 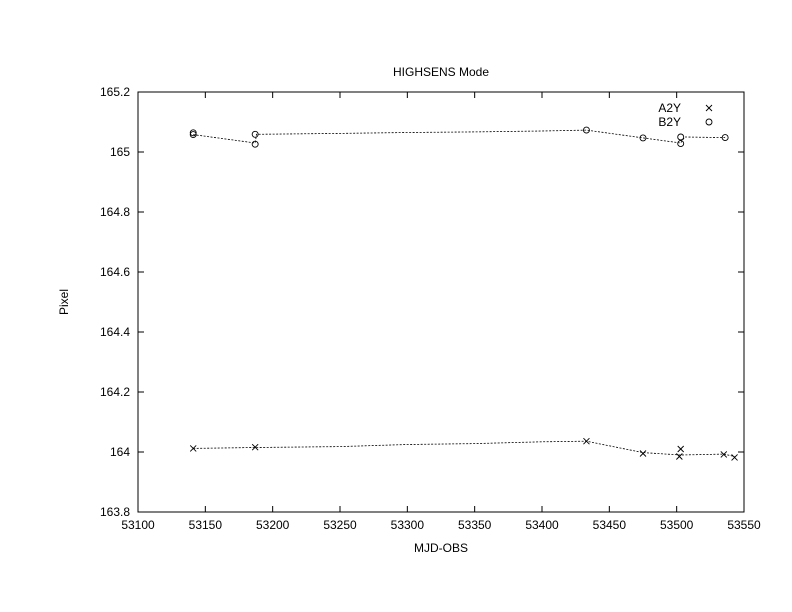 What do you see at coordinates (206, 525) in the screenshot?
I see `x-tick-label: 53150` at bounding box center [206, 525].